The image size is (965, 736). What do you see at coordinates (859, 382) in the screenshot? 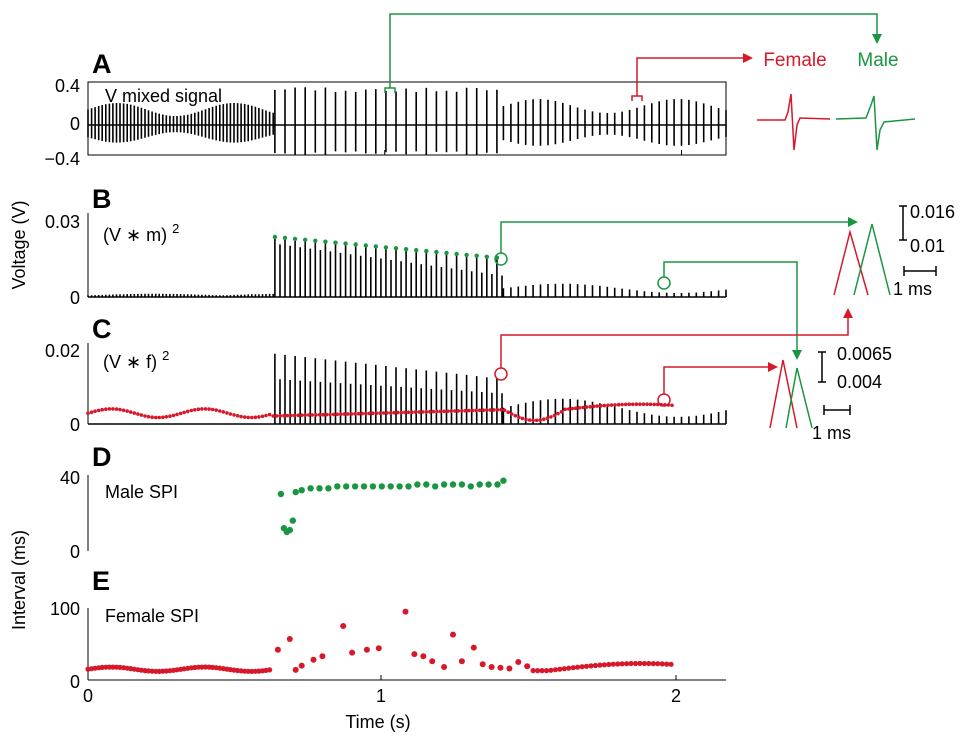
I see `inset-c-value-bottom: 0.004` at bounding box center [859, 382].